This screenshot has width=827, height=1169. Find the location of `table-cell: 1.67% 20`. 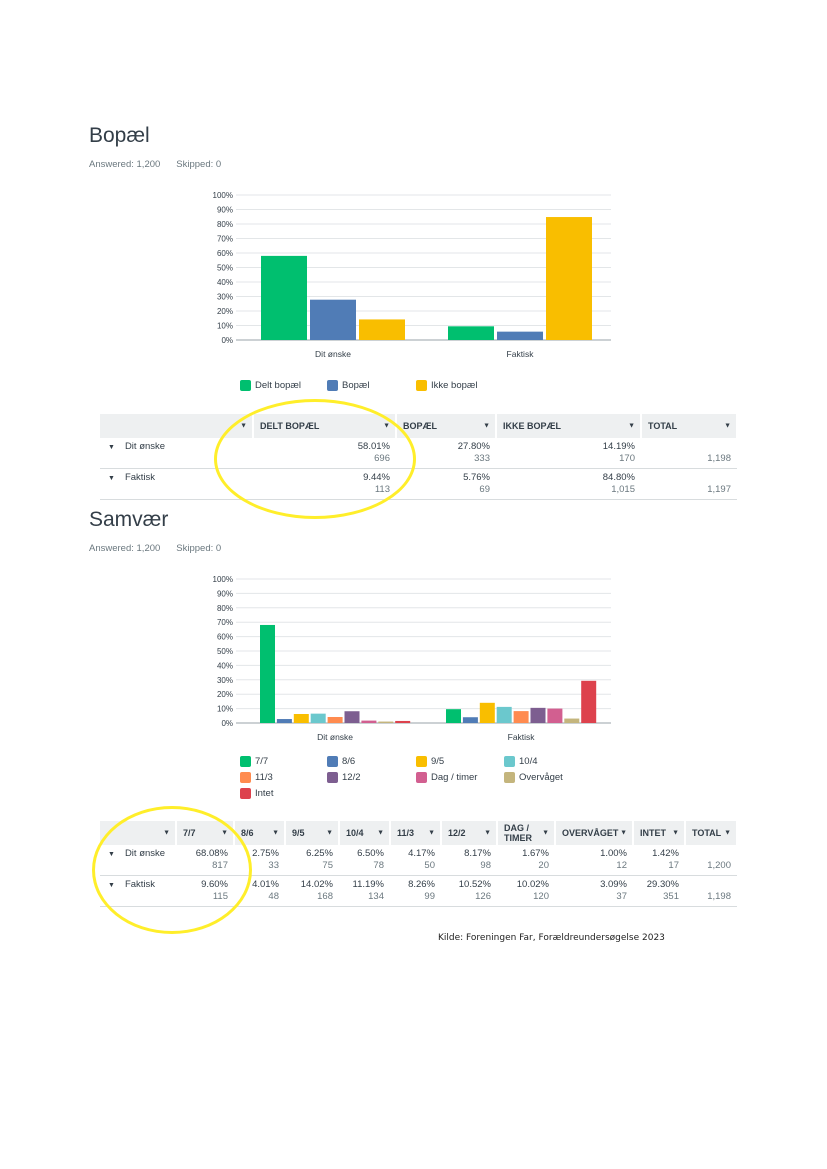

table-cell: 1.67% 20 is located at coordinates (526, 860).